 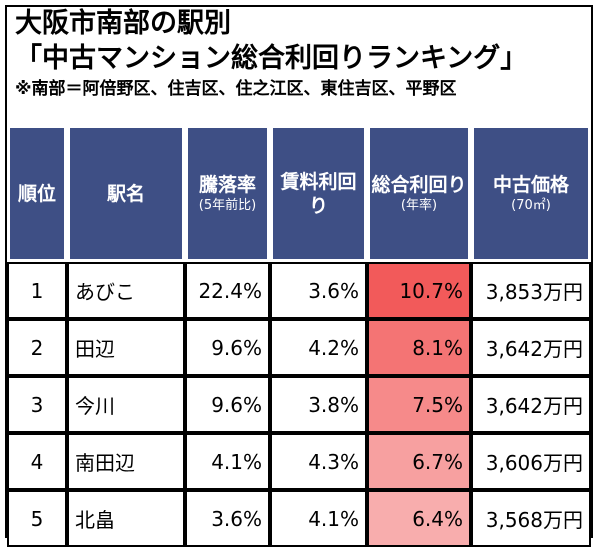 What do you see at coordinates (318, 347) in the screenshot?
I see `rent-yield-cell: 4.2%` at bounding box center [318, 347].